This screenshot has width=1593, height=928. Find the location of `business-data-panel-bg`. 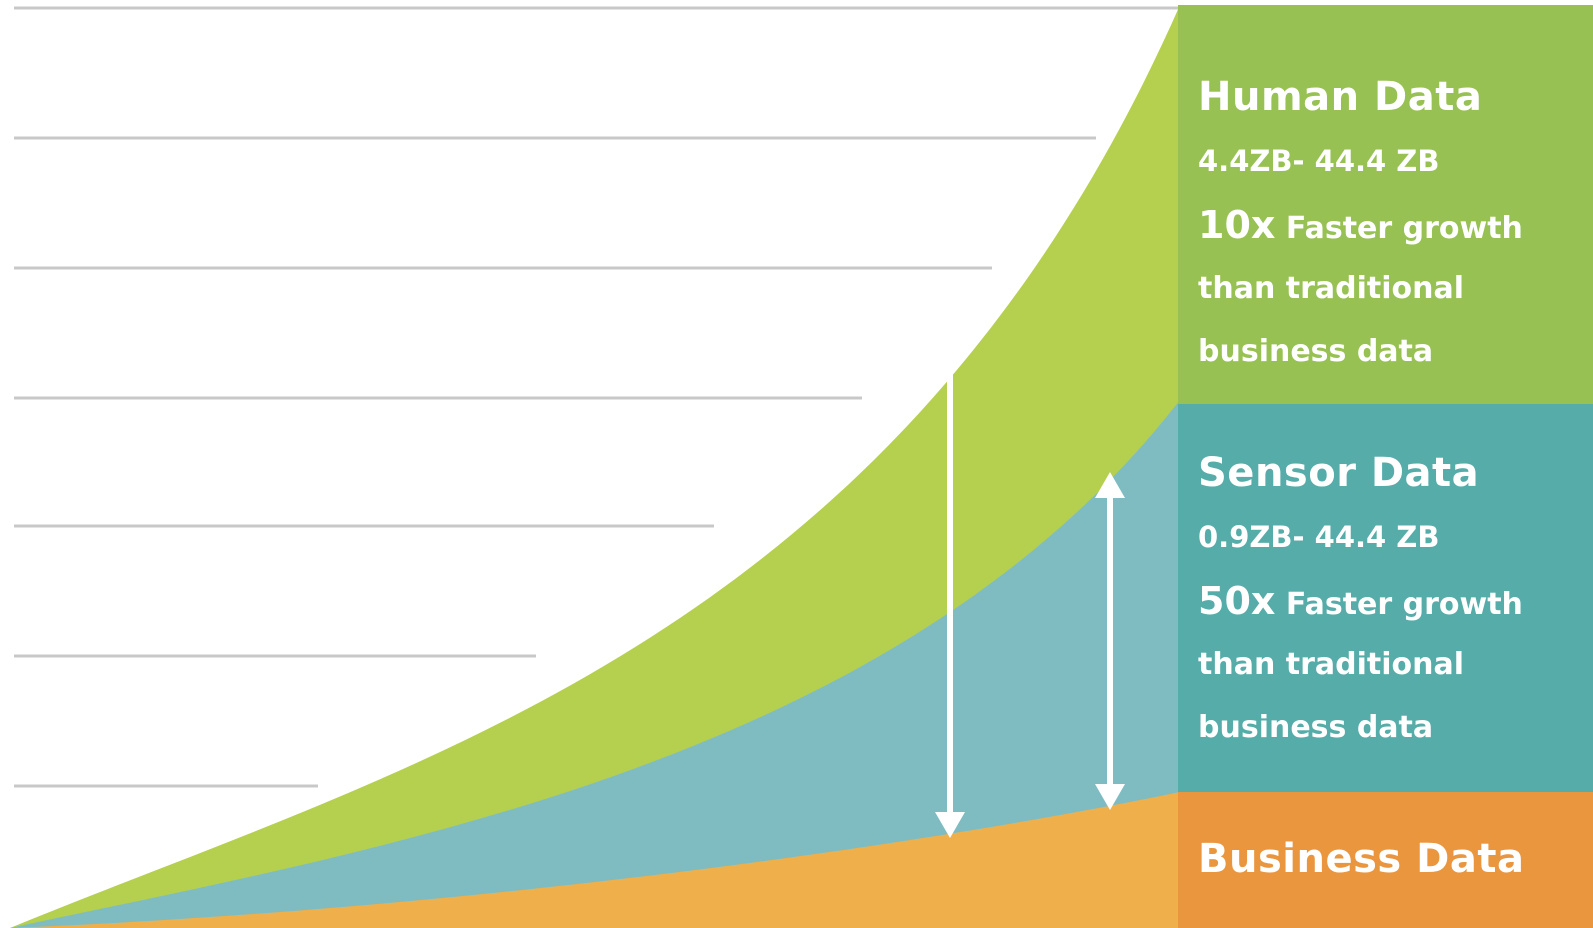

business-data-panel-bg is located at coordinates (1385, 860).